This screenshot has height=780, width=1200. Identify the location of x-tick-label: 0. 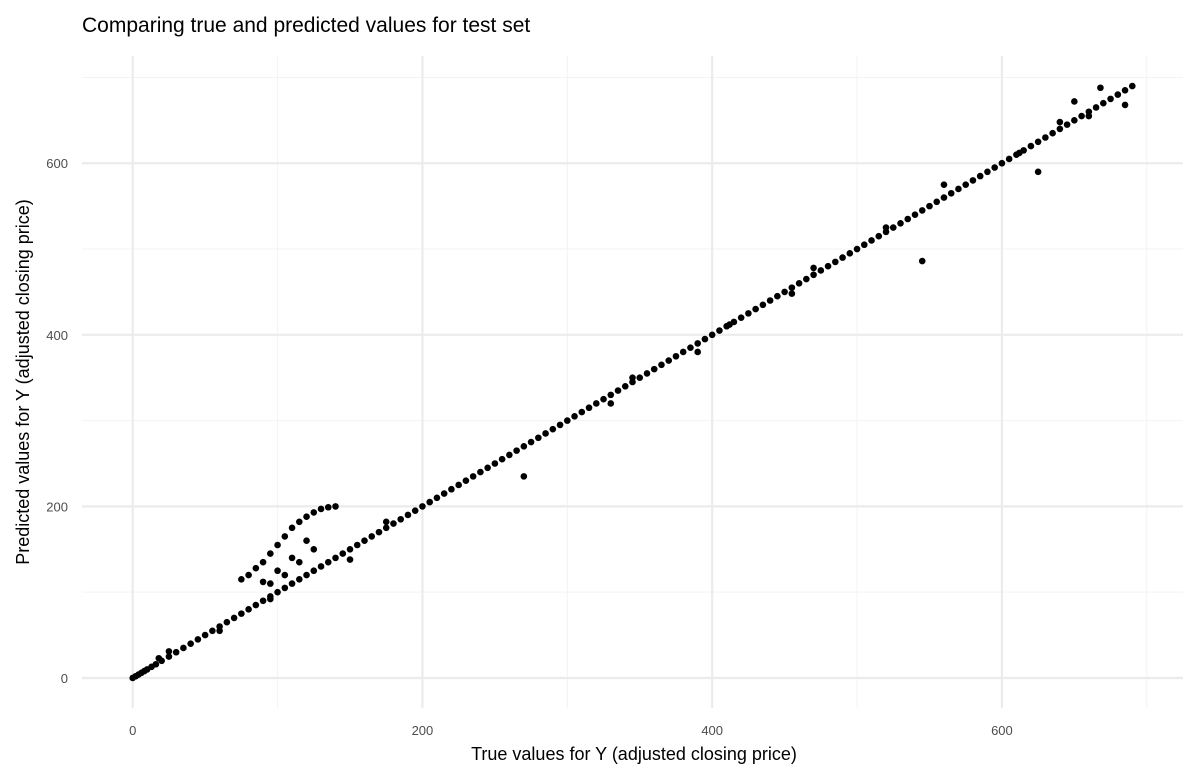
(132, 730).